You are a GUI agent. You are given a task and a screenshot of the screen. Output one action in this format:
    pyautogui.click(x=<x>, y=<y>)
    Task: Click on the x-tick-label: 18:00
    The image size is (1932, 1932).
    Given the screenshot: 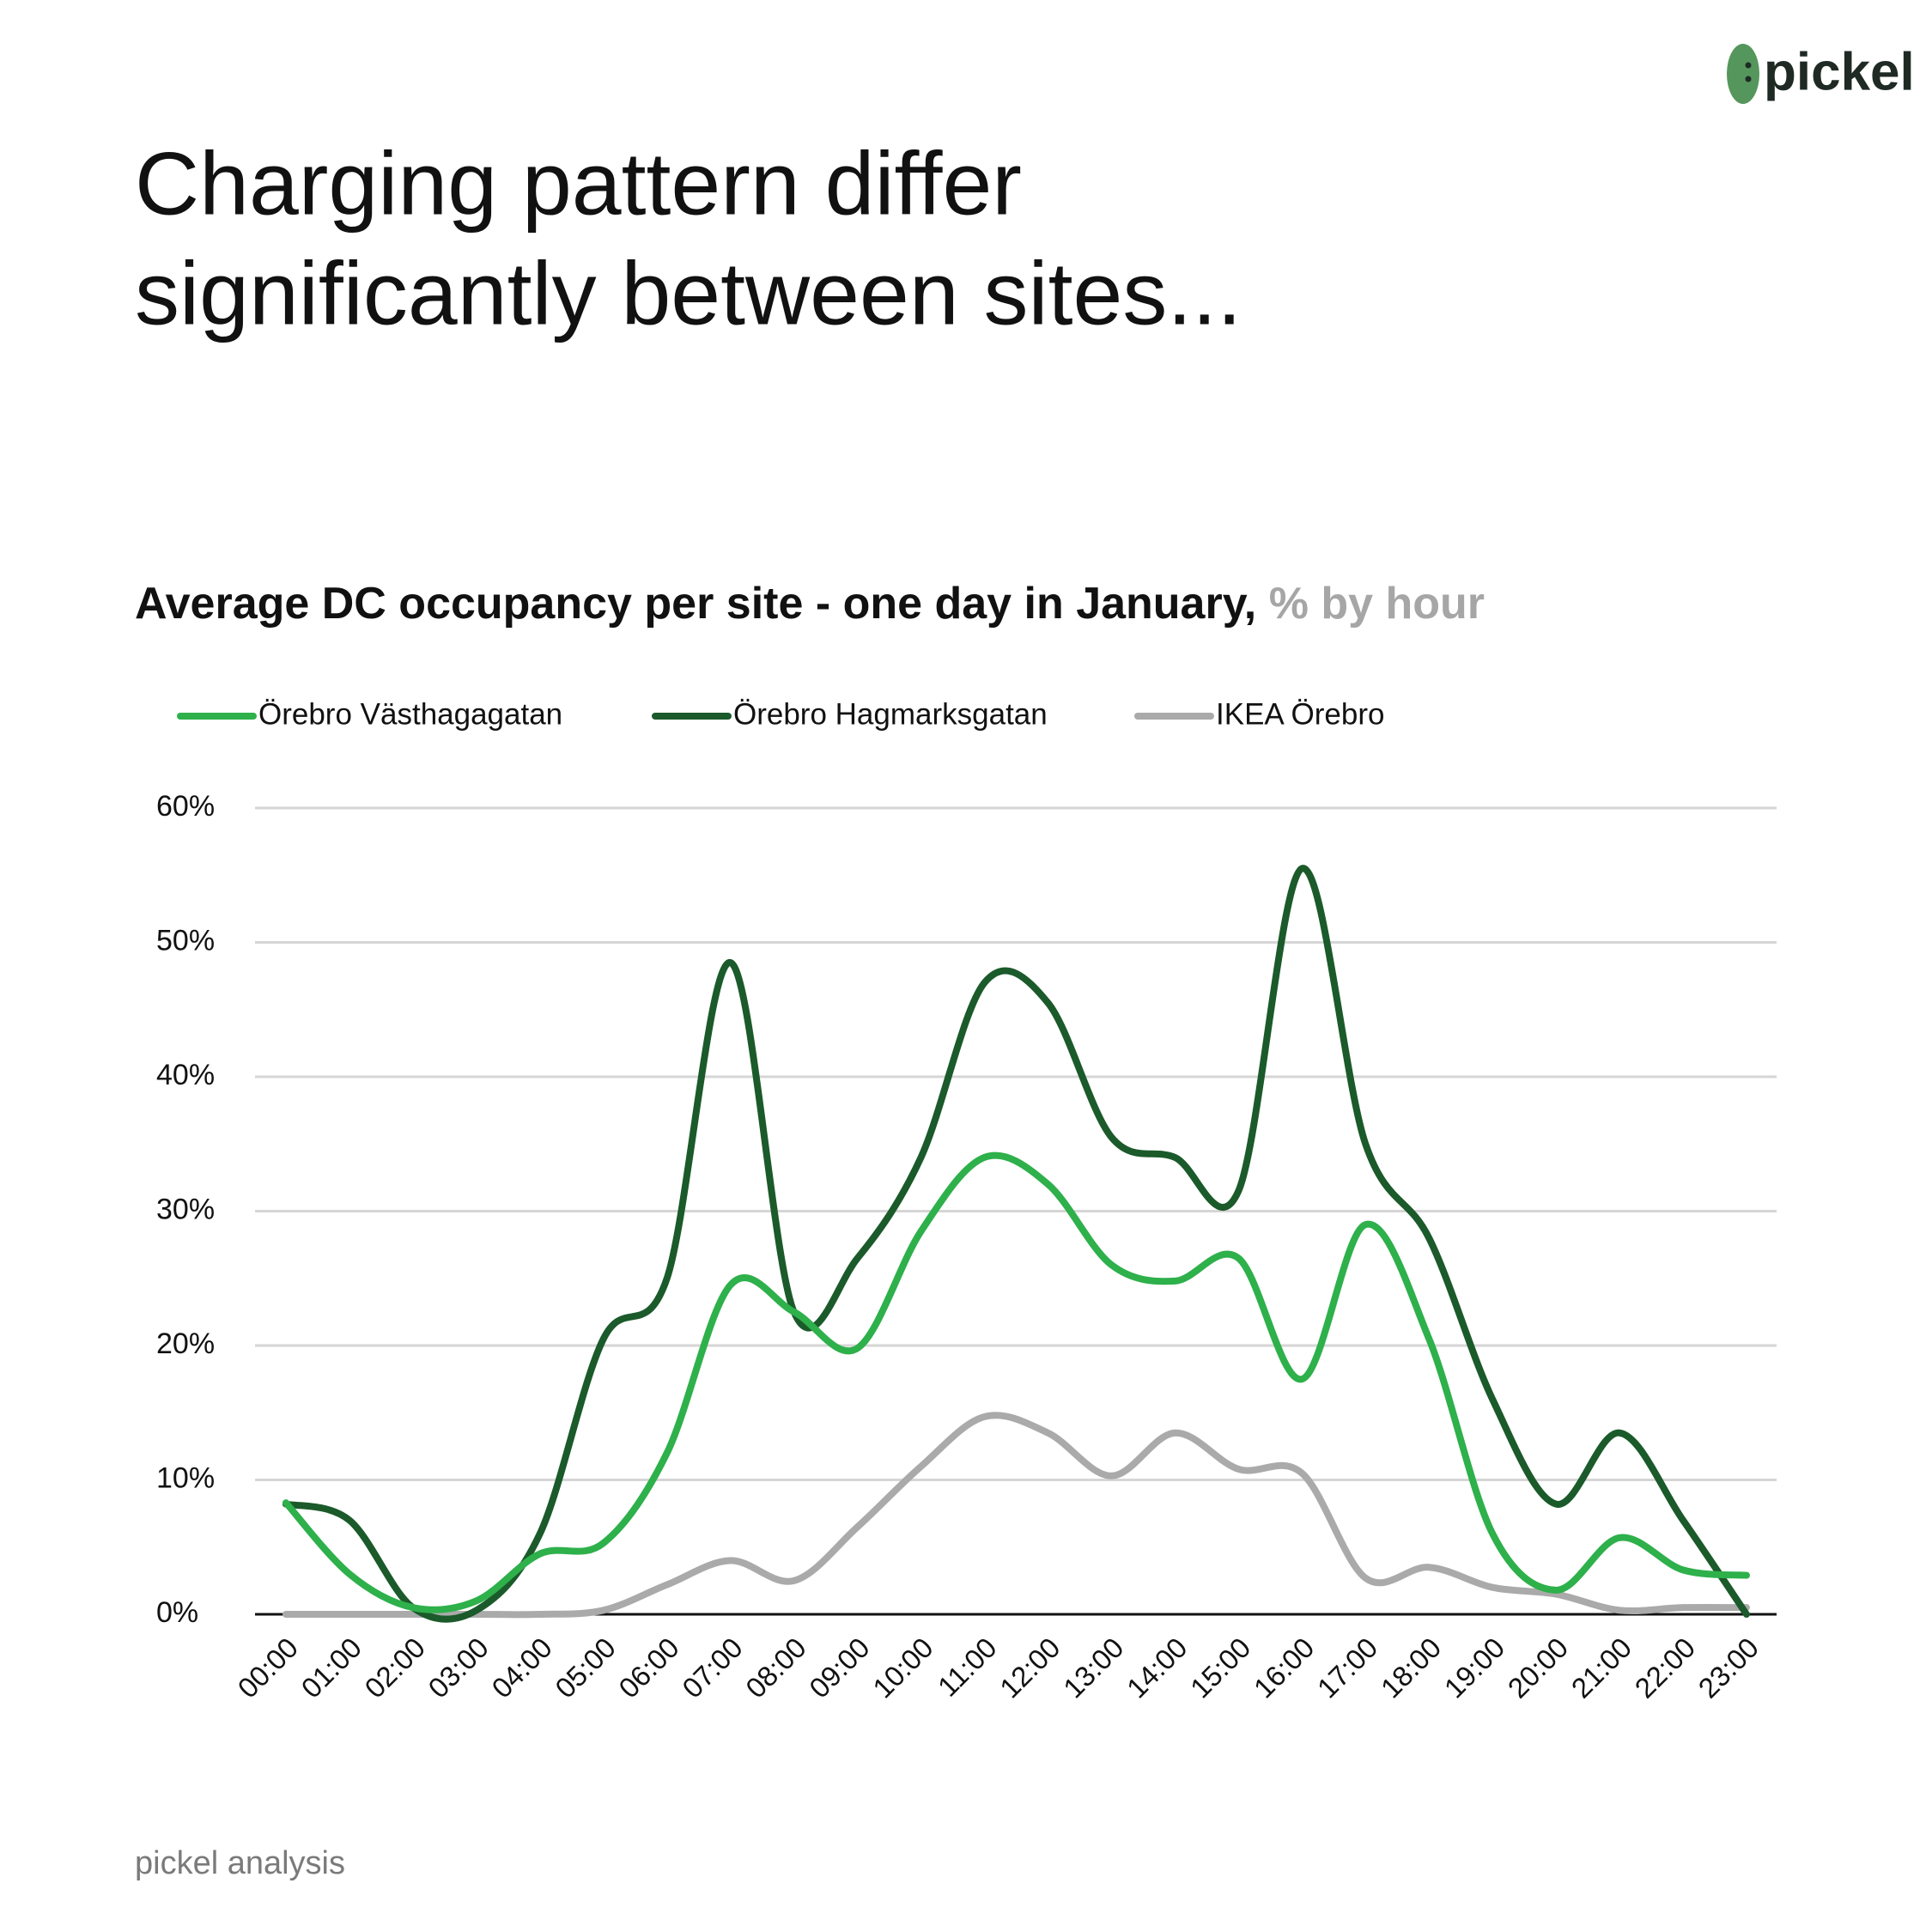 What is the action you would take?
    pyautogui.click(x=1411, y=1667)
    